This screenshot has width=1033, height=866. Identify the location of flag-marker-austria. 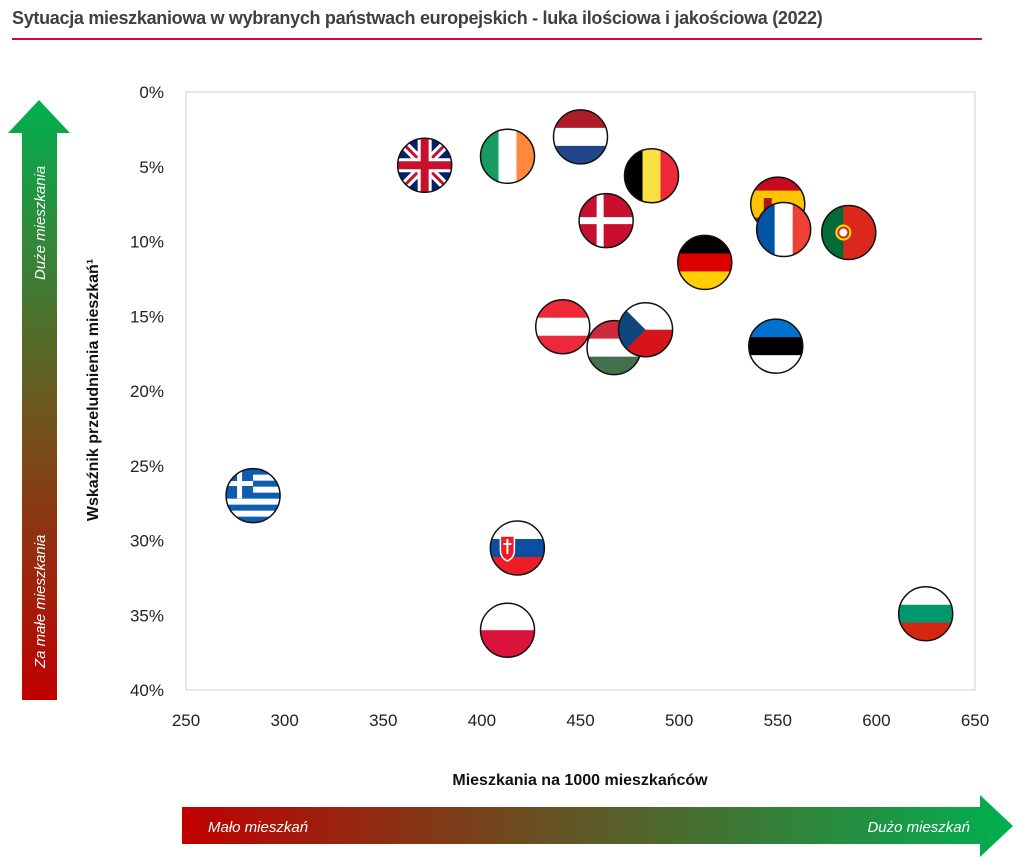
(562, 326).